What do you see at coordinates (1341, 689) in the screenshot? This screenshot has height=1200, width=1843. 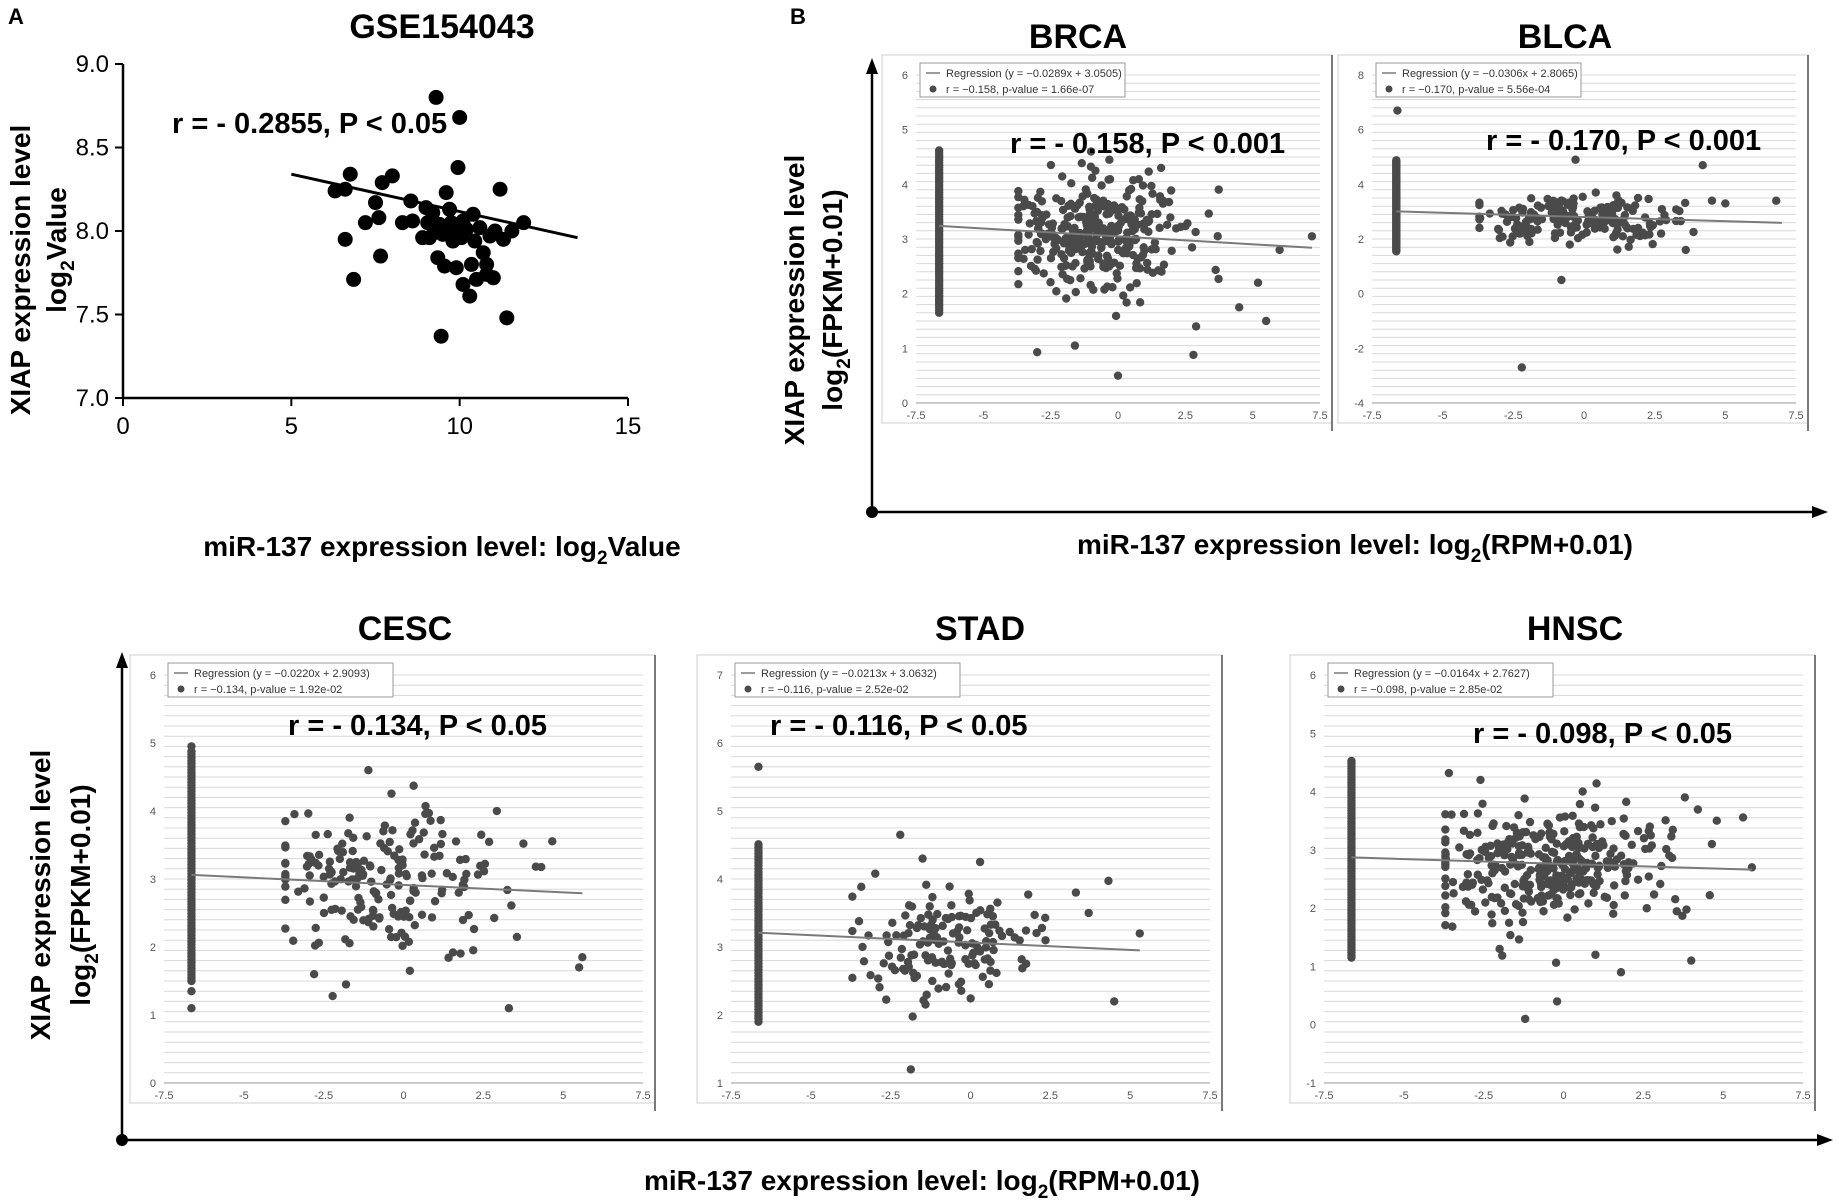 I see `hnsc-legend-point-swatch` at bounding box center [1341, 689].